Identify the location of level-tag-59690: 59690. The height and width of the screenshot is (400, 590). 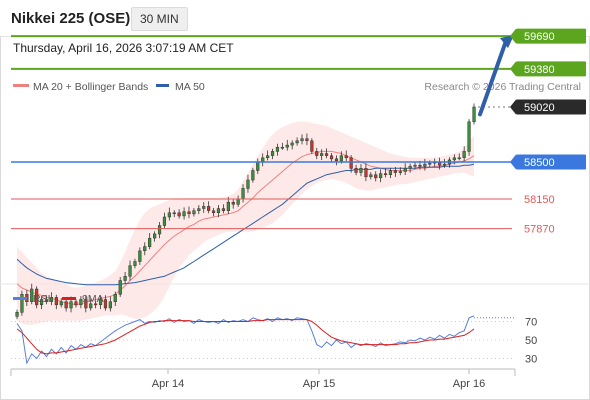
(548, 36).